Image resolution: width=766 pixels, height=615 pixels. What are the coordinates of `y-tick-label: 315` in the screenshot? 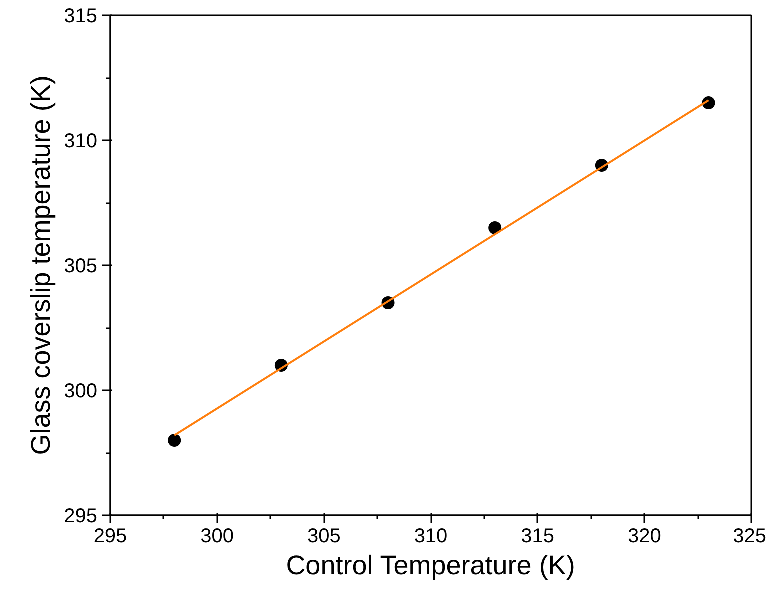 It's located at (81, 17).